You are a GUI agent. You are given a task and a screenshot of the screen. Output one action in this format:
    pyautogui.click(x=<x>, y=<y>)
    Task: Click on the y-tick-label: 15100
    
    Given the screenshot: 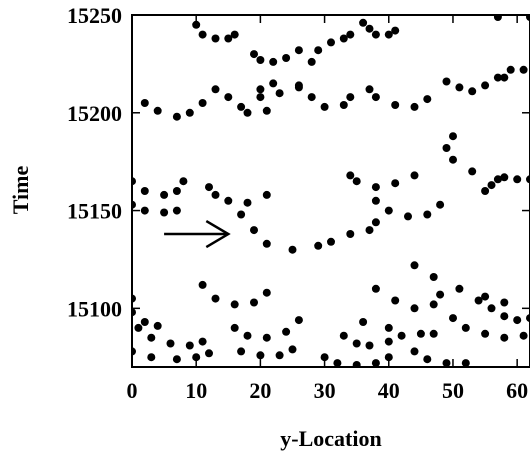 What is the action you would take?
    pyautogui.click(x=94, y=308)
    